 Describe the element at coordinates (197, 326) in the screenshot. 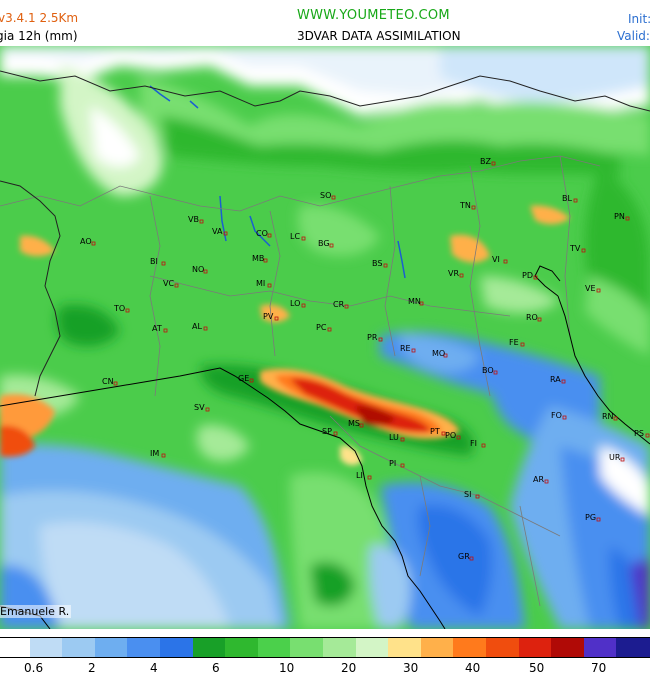

I see `city-label: AL` at that location.